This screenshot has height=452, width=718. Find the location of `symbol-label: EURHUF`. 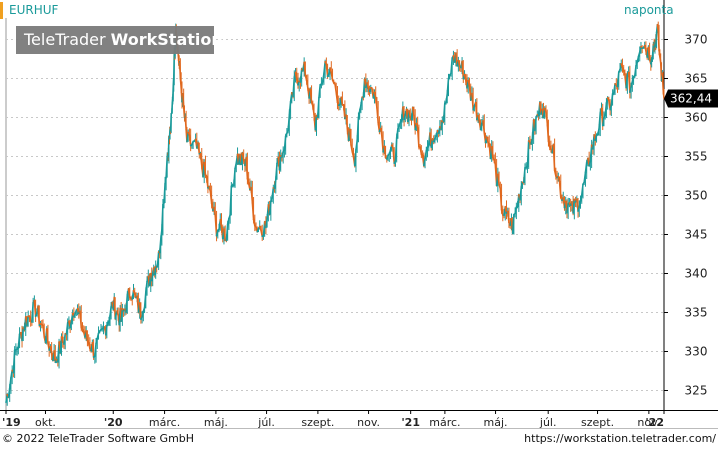

symbol-label: EURHUF is located at coordinates (29, 10).